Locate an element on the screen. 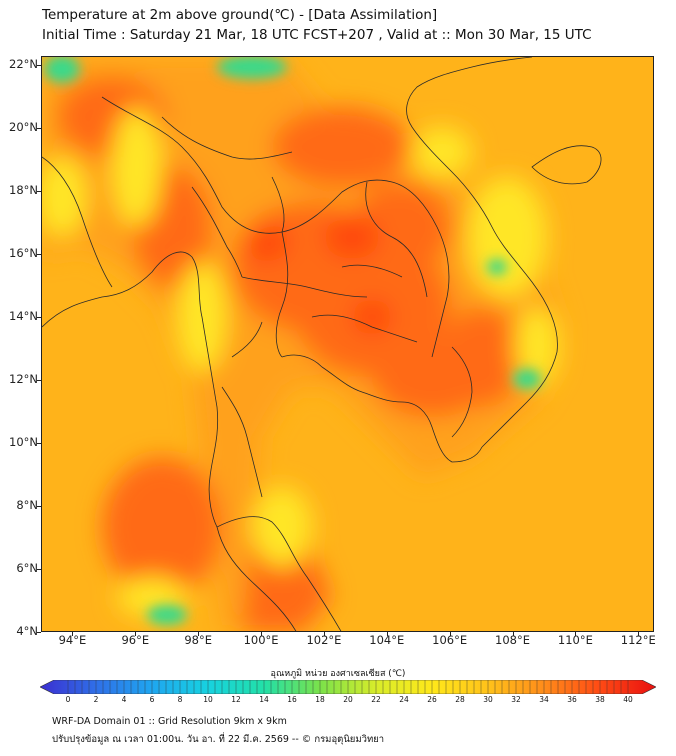  colorbar-tick-label: 6 is located at coordinates (152, 699).